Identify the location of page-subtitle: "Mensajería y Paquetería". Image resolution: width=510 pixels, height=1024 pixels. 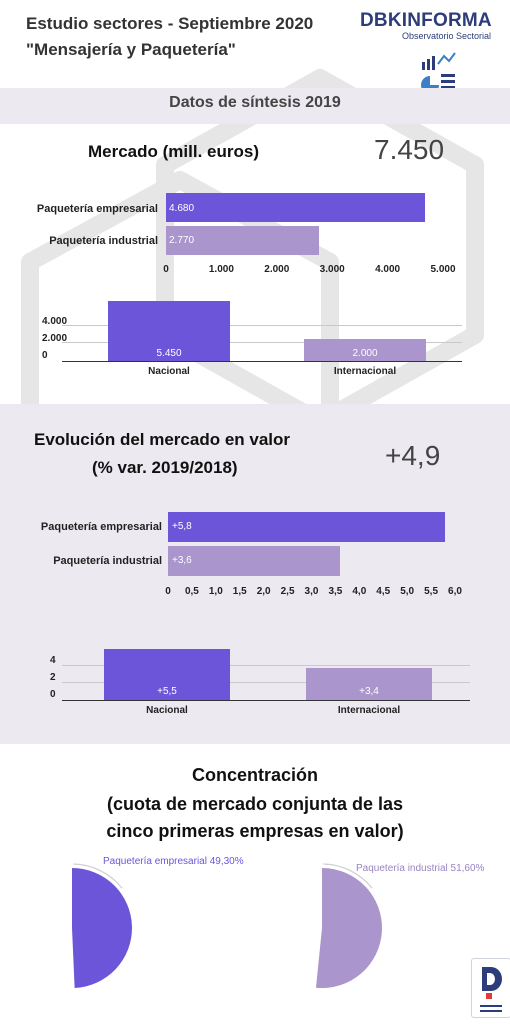
(131, 49).